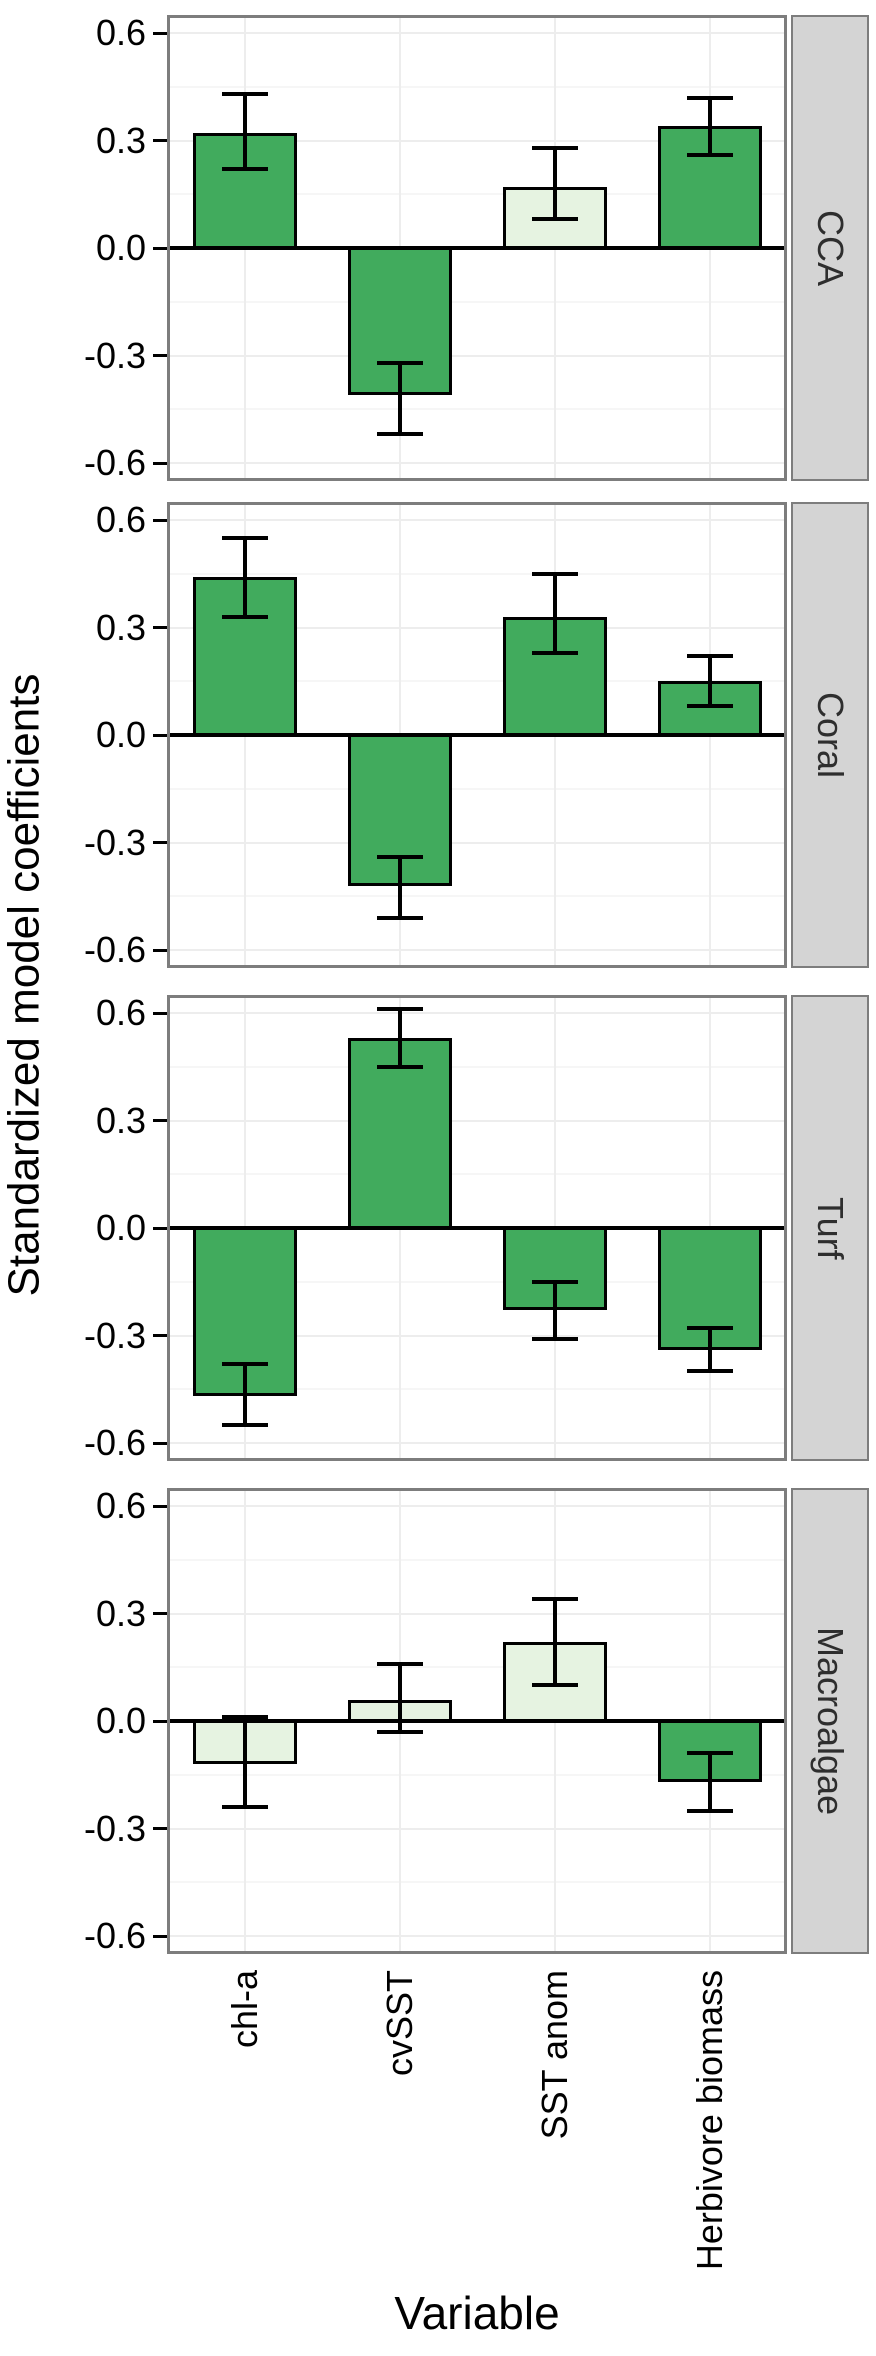  I want to click on error-bar-macroalgae-sst-anom, so click(554, 1642).